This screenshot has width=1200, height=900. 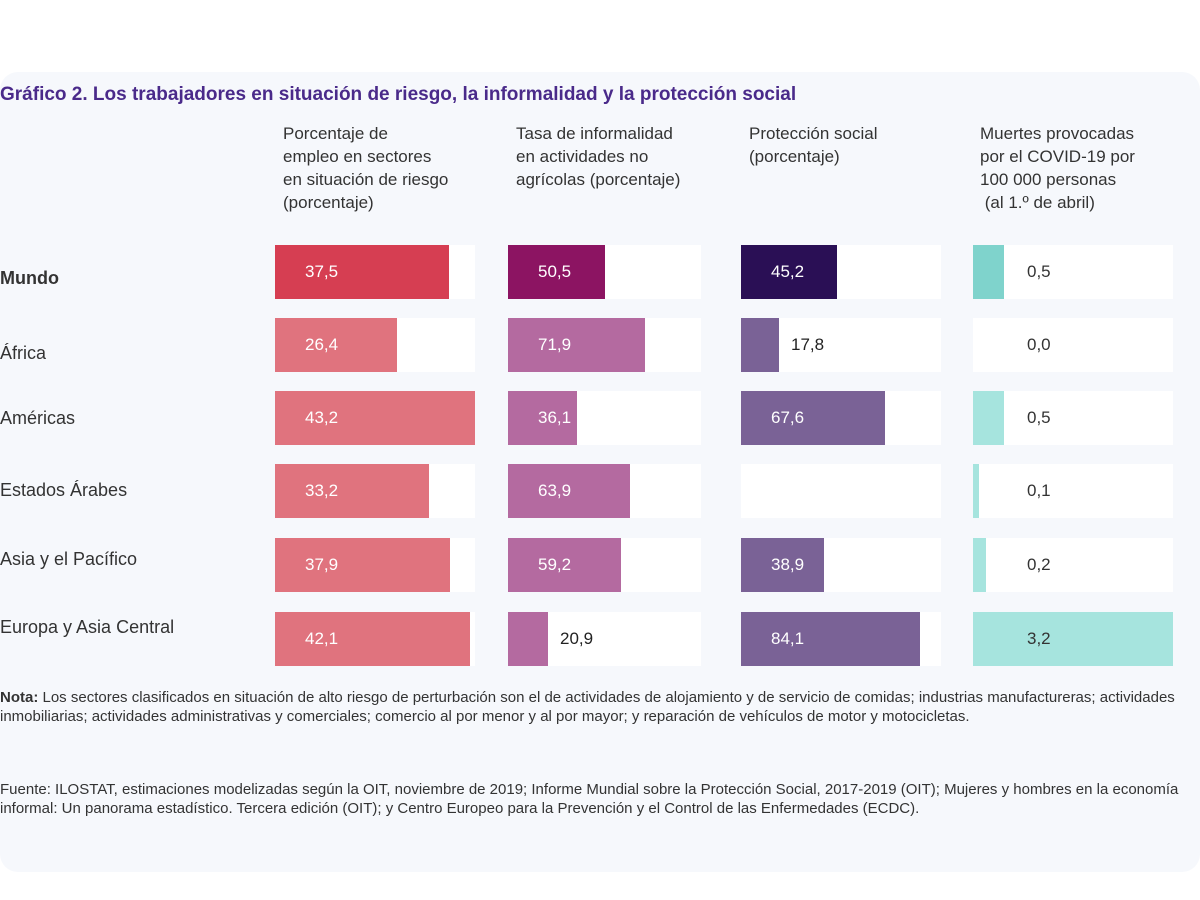 I want to click on data-label: 63,9, so click(x=555, y=490).